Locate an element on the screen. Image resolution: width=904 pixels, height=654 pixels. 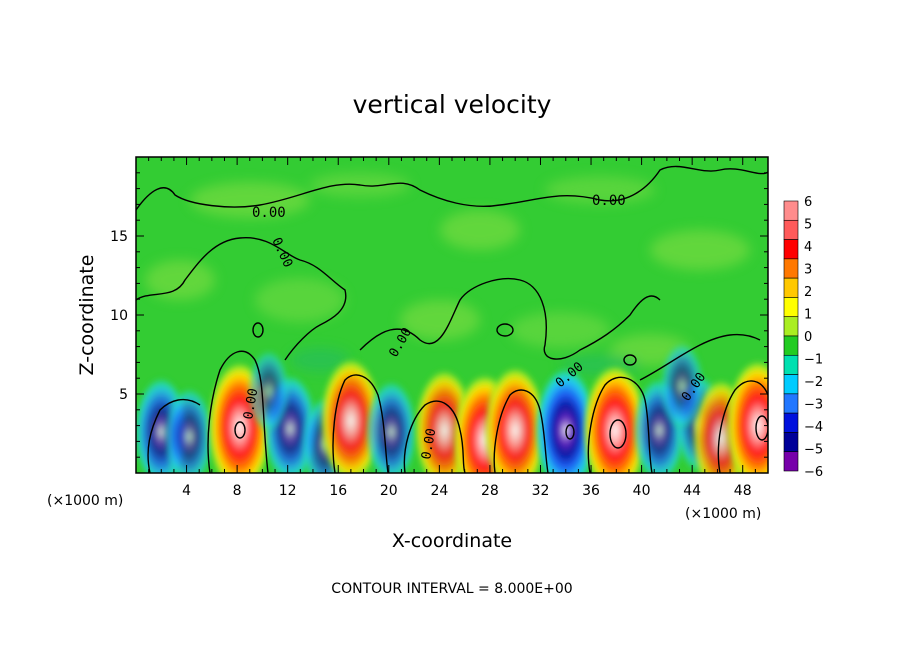
contour-mid-center is located at coordinates (510, 319).